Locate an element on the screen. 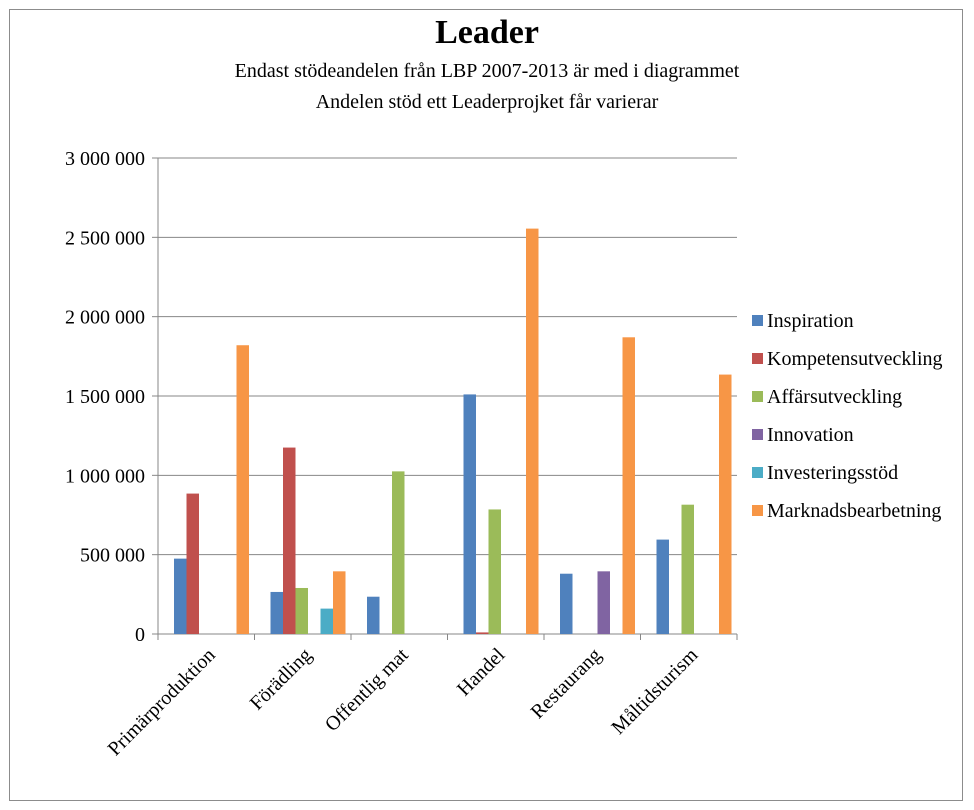 The height and width of the screenshot is (810, 974). y-tick-label: 2 500 000 is located at coordinates (105, 238).